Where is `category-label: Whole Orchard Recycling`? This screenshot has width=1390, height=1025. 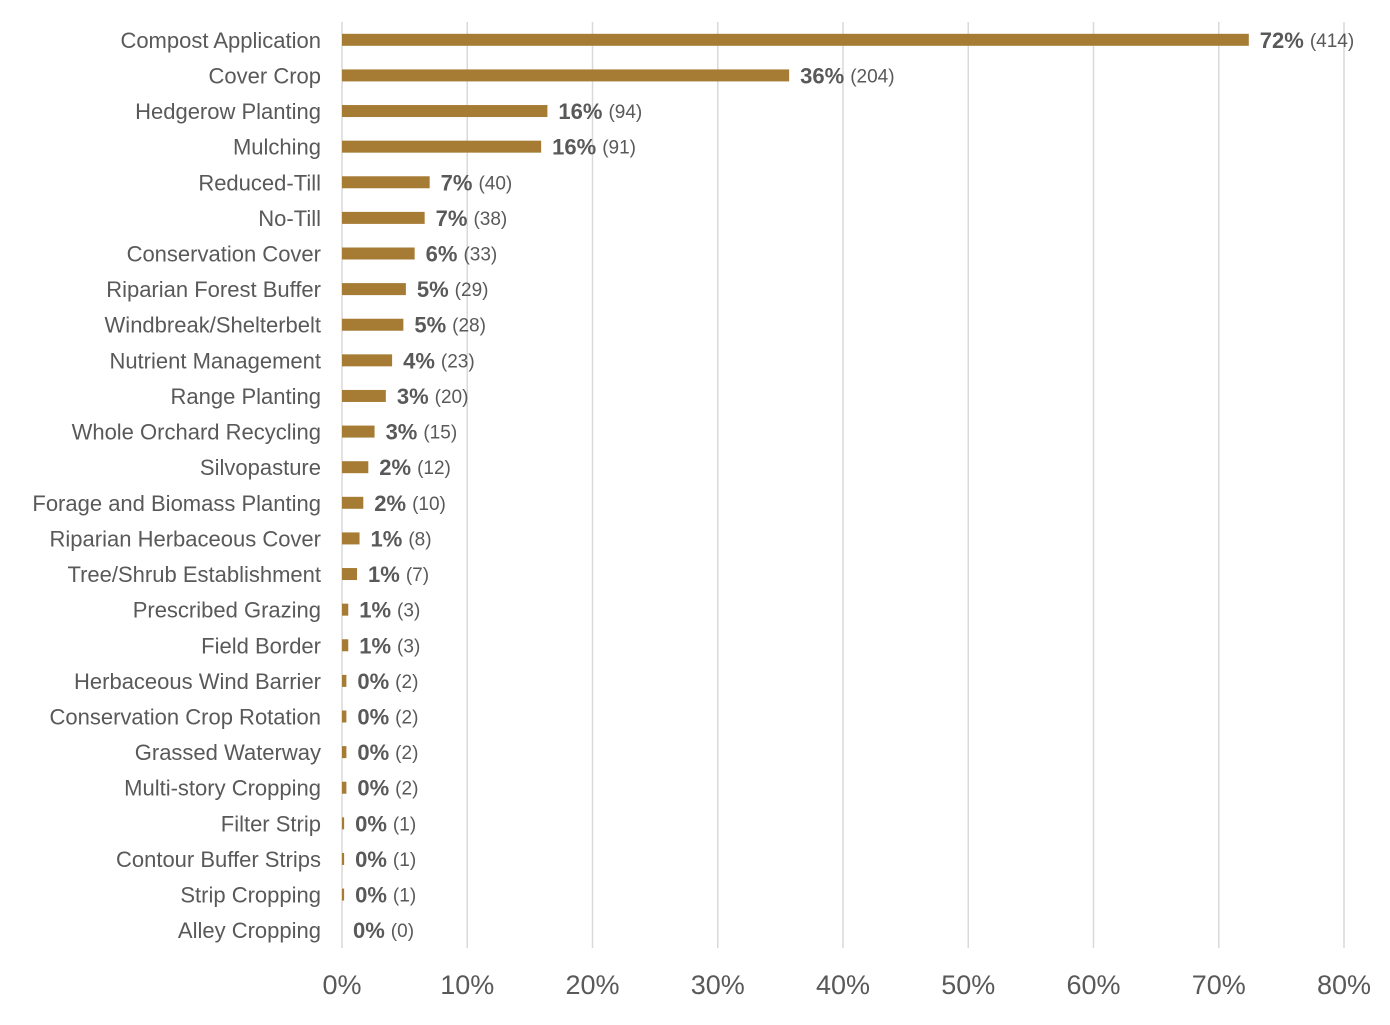
category-label: Whole Orchard Recycling is located at coordinates (196, 432).